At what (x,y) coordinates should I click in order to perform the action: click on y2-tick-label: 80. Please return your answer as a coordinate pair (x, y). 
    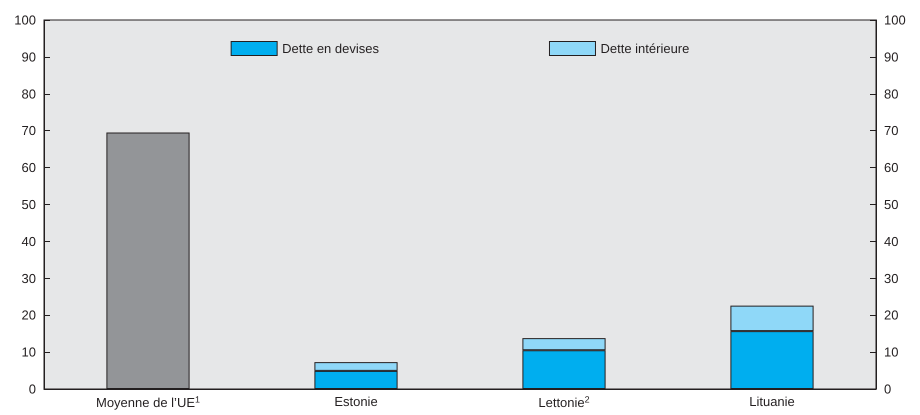
    Looking at the image, I should click on (891, 94).